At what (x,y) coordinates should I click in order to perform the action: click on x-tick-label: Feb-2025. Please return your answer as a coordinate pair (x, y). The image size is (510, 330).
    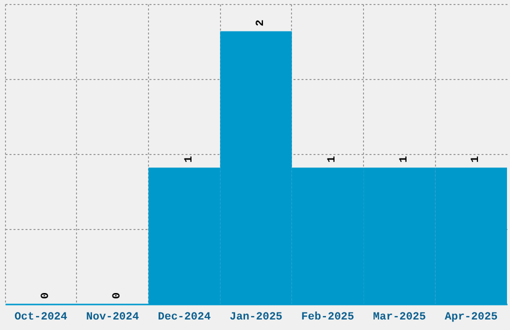
    Looking at the image, I should click on (328, 318).